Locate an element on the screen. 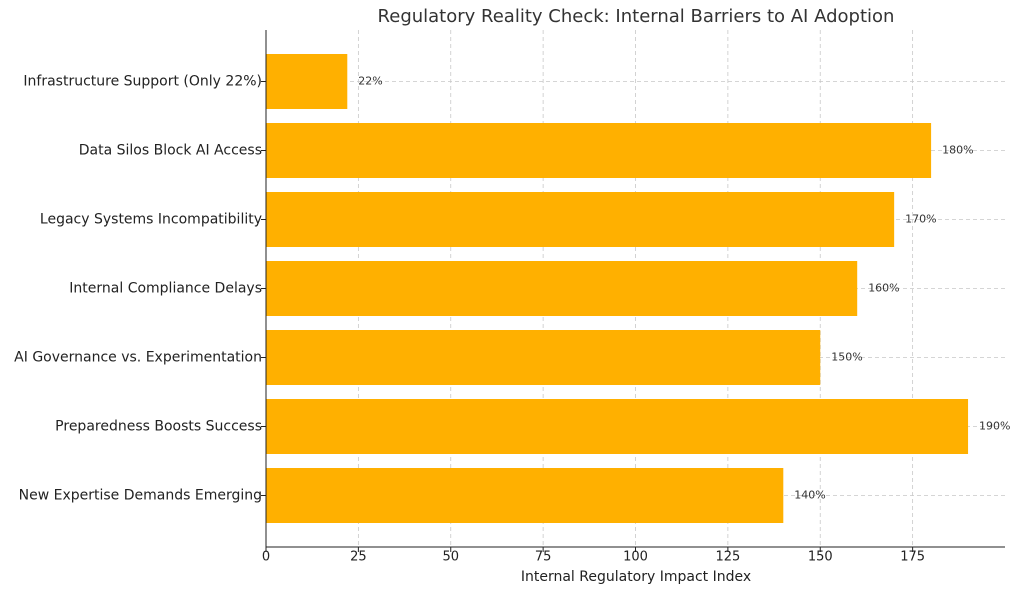 The width and height of the screenshot is (1024, 593). y-tick-label: Infrastructure Support (Only 22%) is located at coordinates (142, 82).